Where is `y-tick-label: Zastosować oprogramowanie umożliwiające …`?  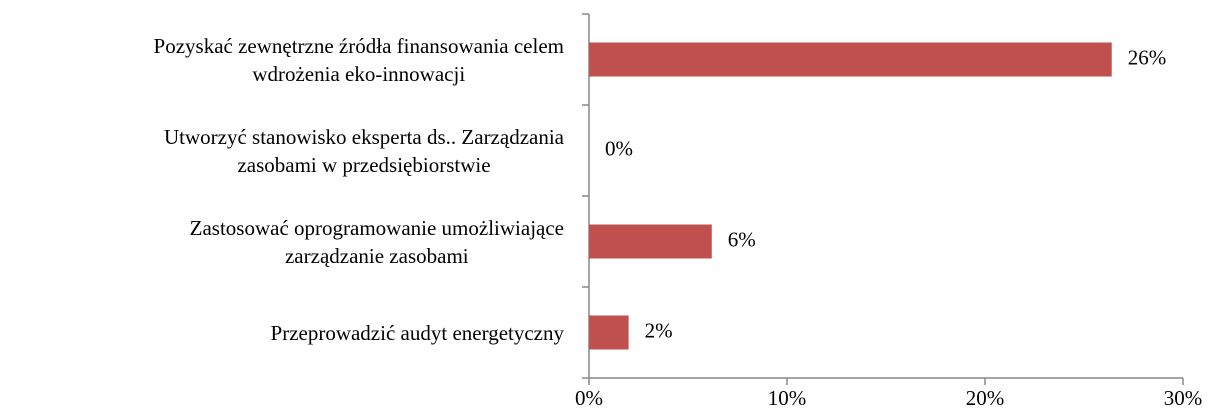 y-tick-label: Zastosować oprogramowanie umożliwiające … is located at coordinates (376, 241).